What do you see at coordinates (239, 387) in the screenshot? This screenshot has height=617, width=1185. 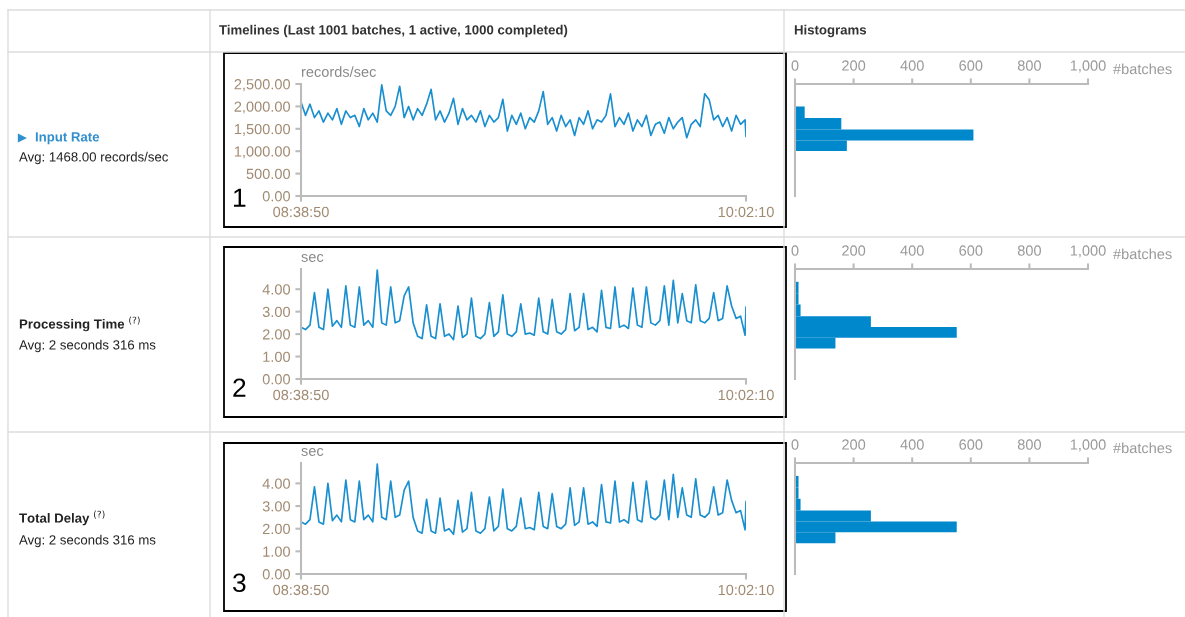 I see `text: 2` at bounding box center [239, 387].